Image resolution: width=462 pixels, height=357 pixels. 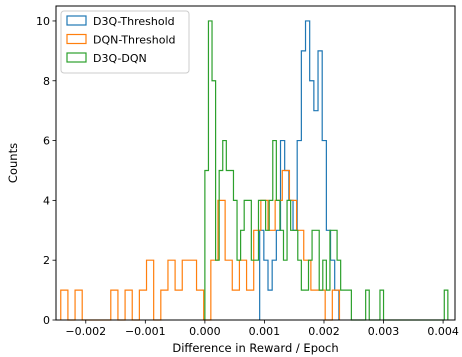 What do you see at coordinates (13, 163) in the screenshot?
I see `y-axis-label: Counts` at bounding box center [13, 163].